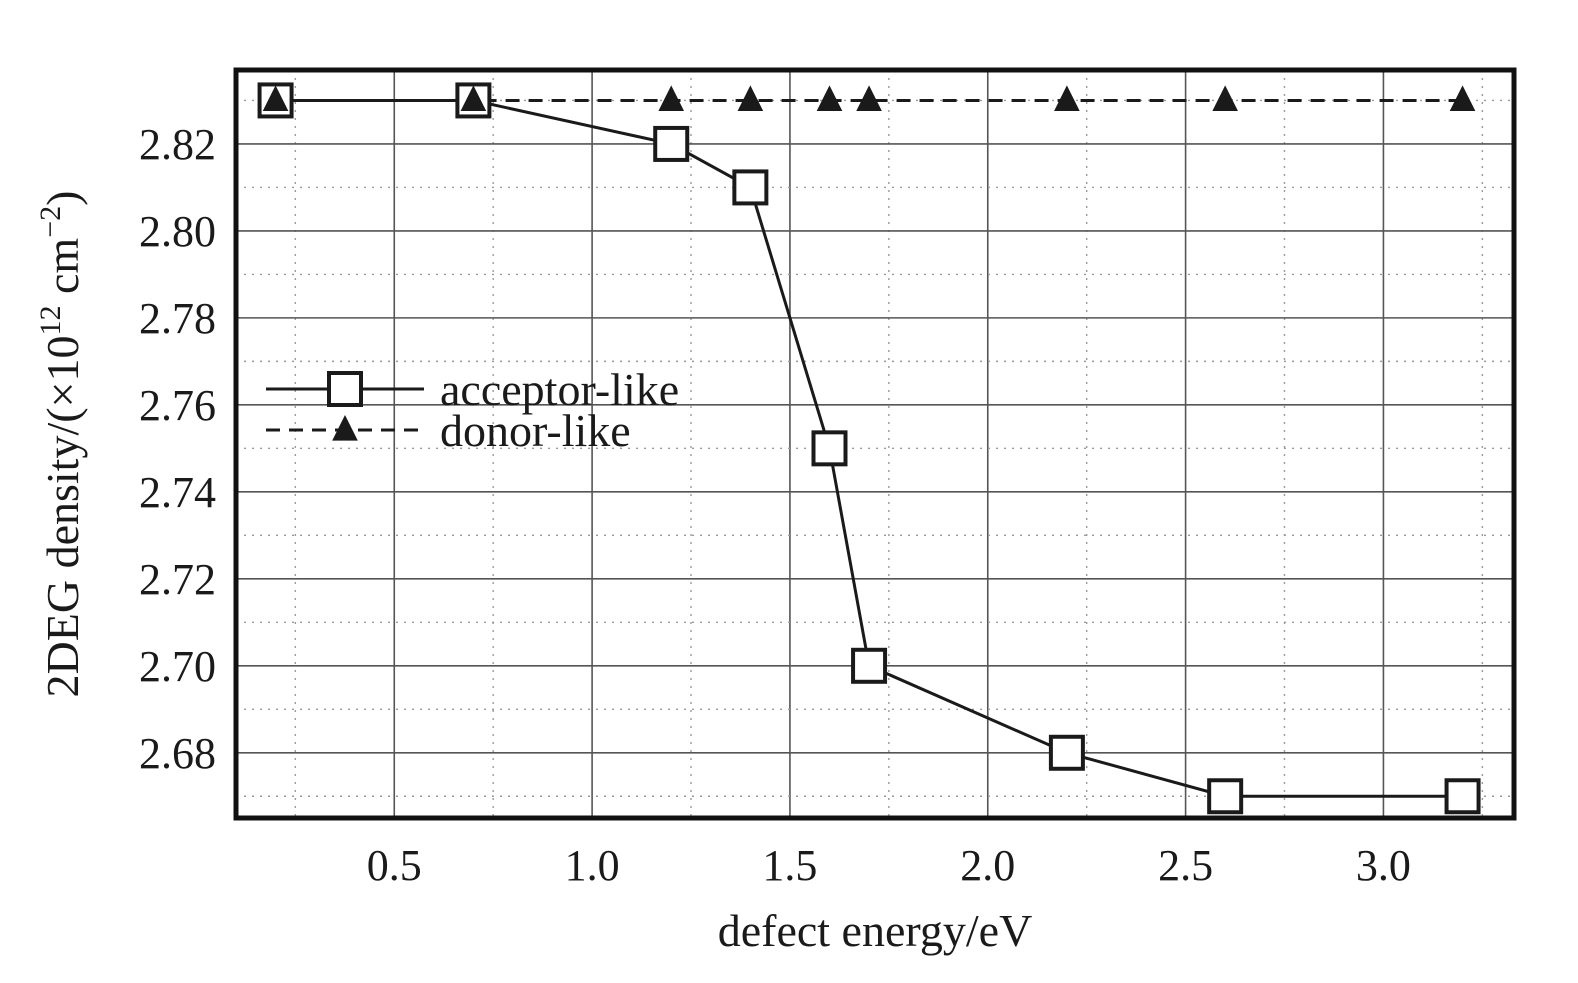 This screenshot has height=983, width=1578. What do you see at coordinates (987, 865) in the screenshot?
I see `x-tick-label: 2.0` at bounding box center [987, 865].